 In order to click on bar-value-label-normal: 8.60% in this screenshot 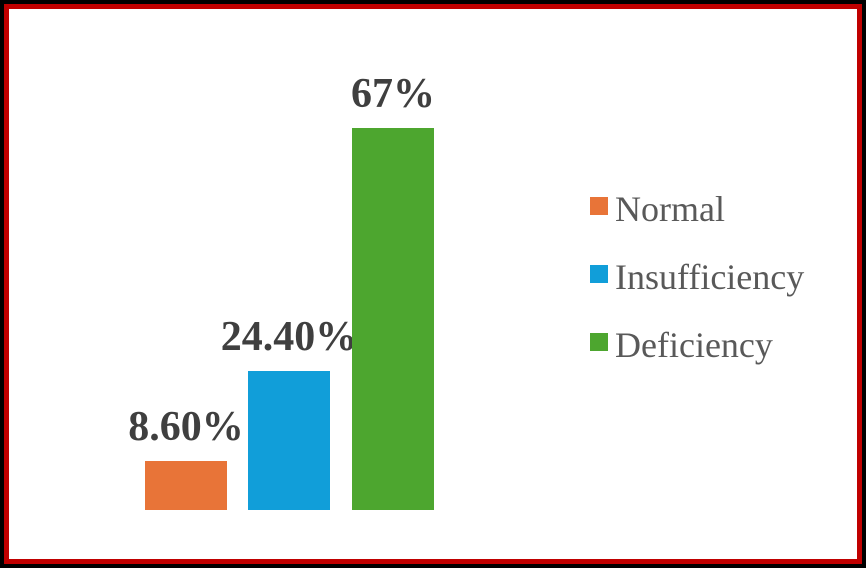, I will do `click(186, 427)`.